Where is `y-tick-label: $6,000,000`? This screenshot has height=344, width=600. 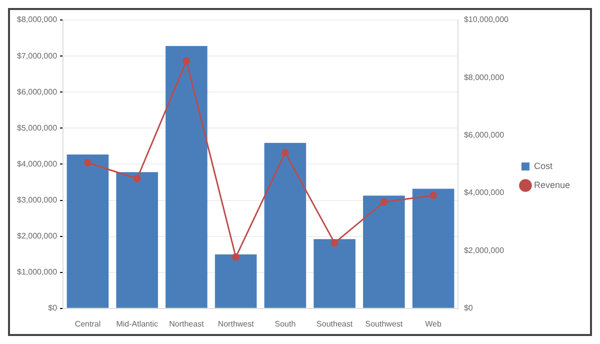
y-tick-label: $6,000,000 is located at coordinates (37, 91).